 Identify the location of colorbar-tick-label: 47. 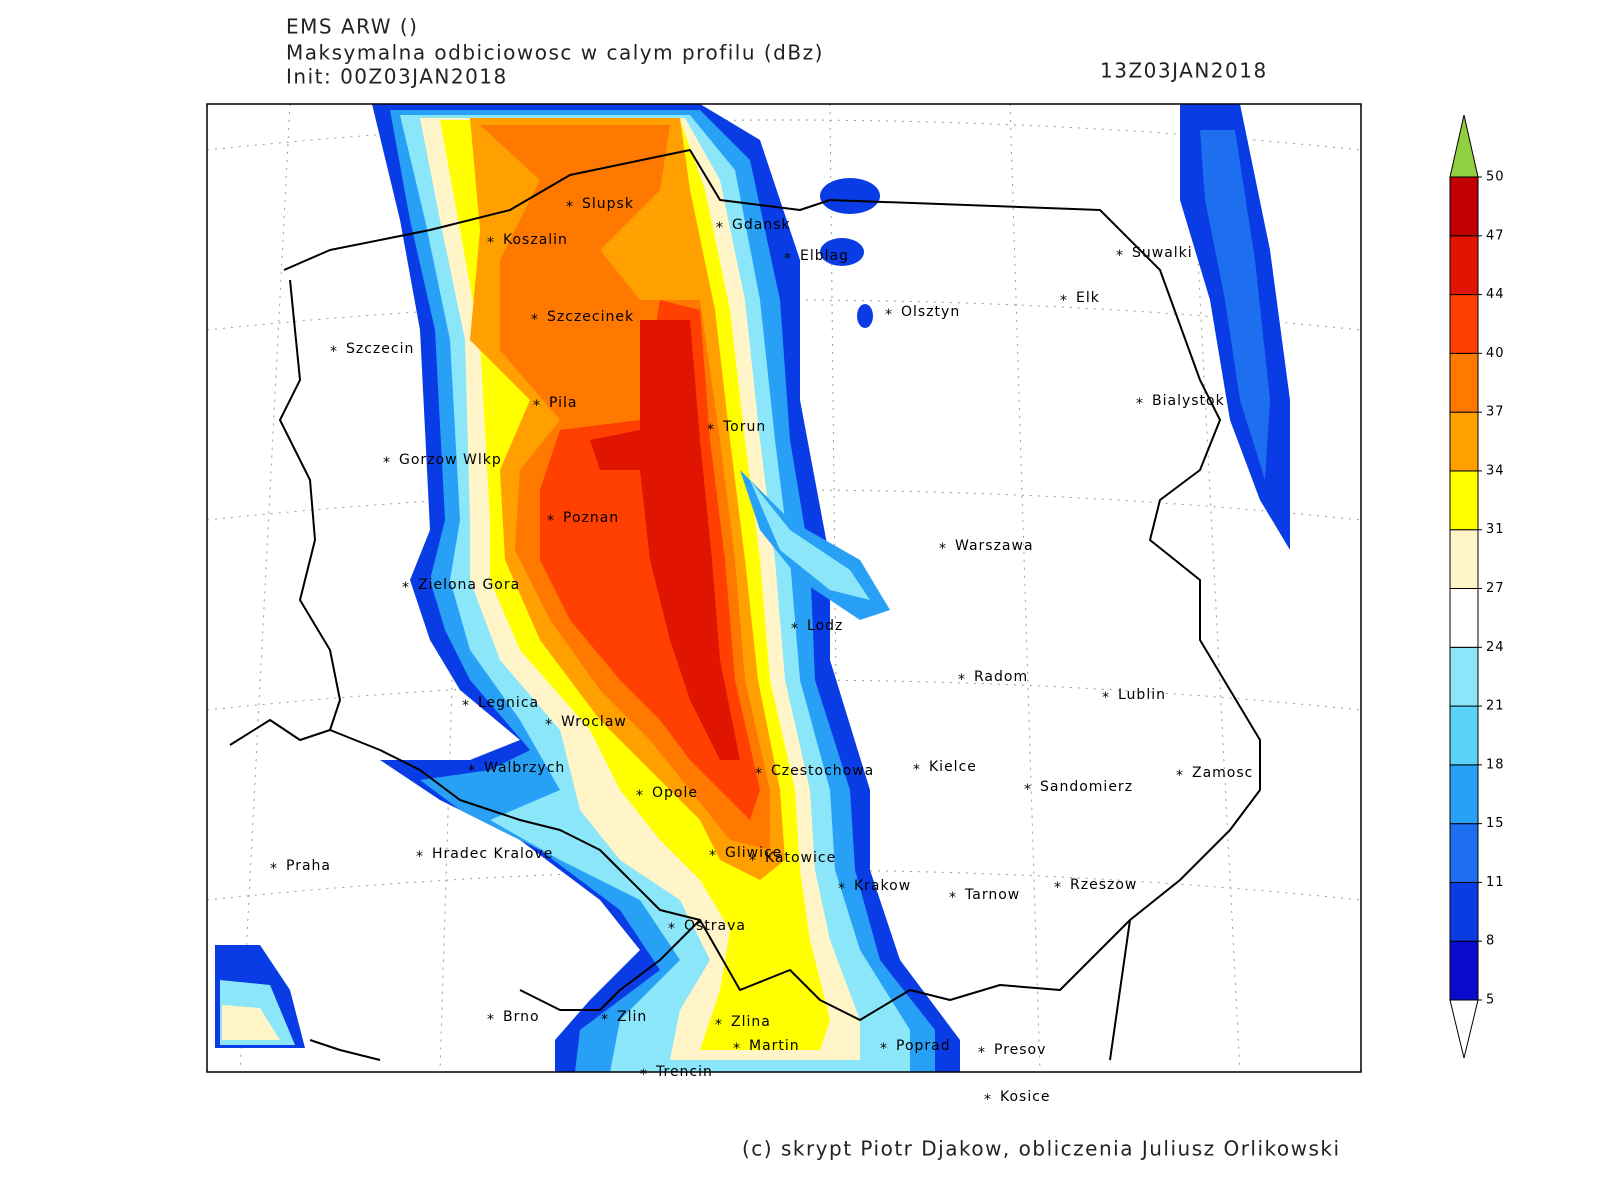
(1495, 235).